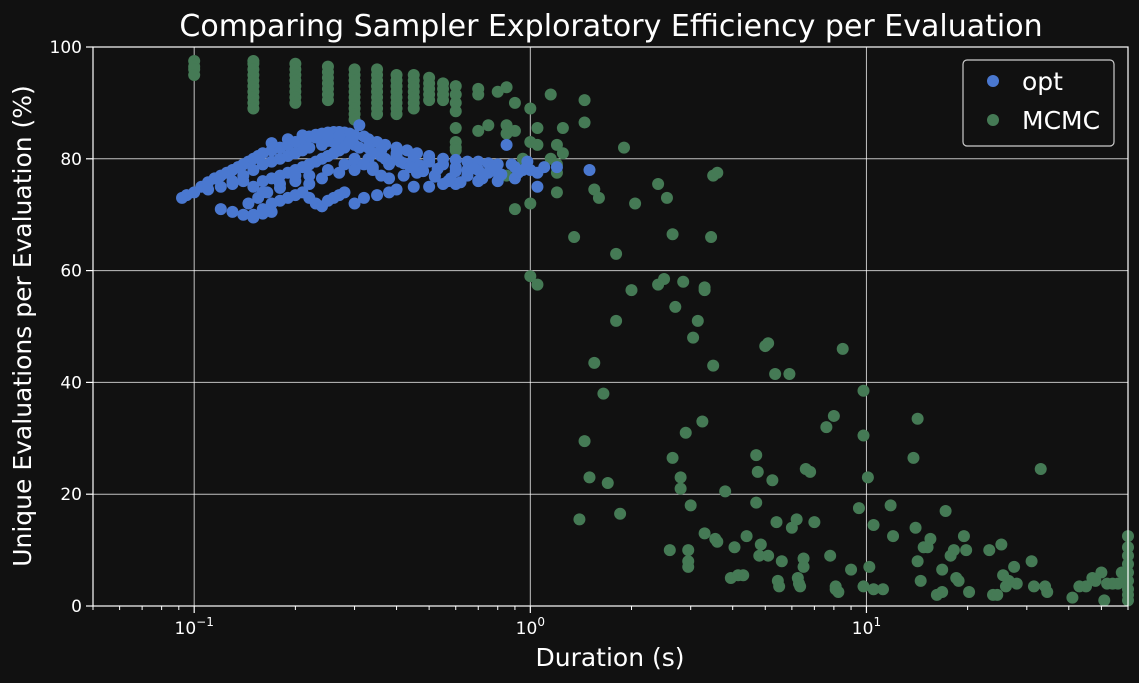  What do you see at coordinates (71, 327) in the screenshot?
I see `y-axis-ticks: 0 20 40 60 80 100` at bounding box center [71, 327].